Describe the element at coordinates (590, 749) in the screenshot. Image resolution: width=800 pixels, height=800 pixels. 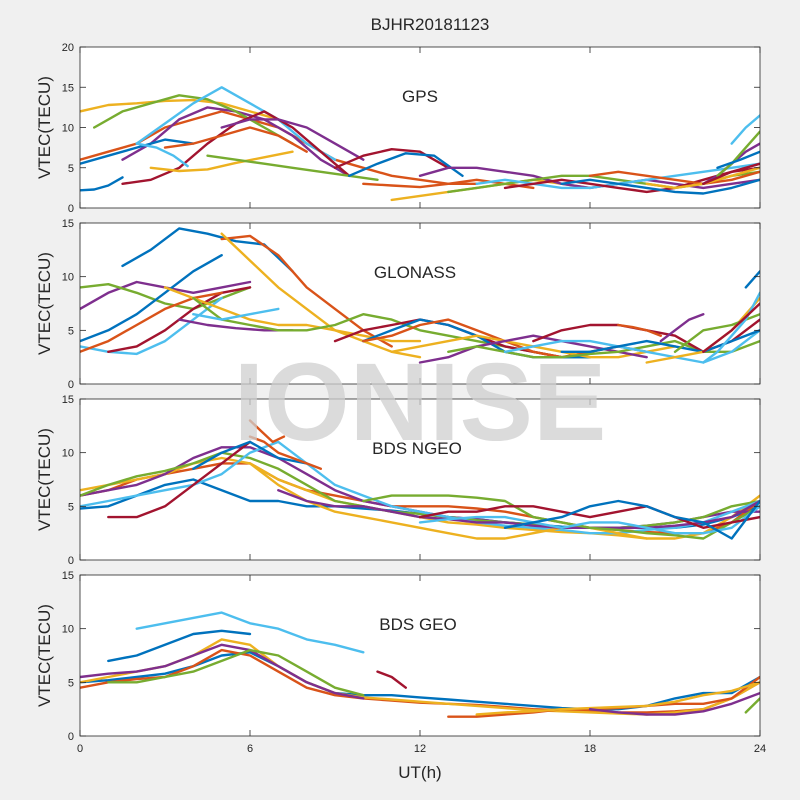
I see `x-tick-label: 18` at that location.